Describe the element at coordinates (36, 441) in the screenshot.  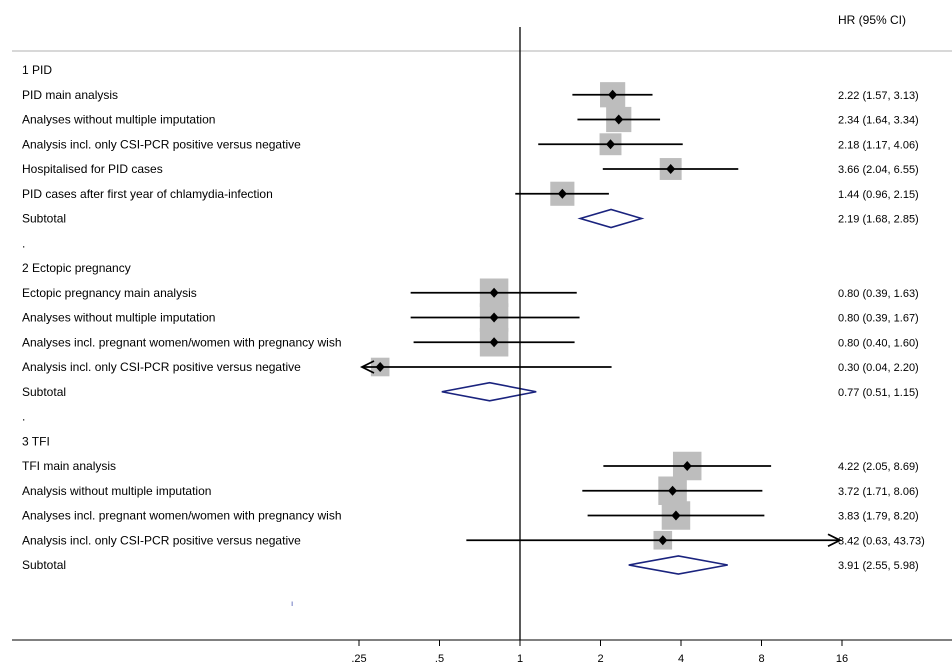
I see `row-label: 3 TFI` at that location.